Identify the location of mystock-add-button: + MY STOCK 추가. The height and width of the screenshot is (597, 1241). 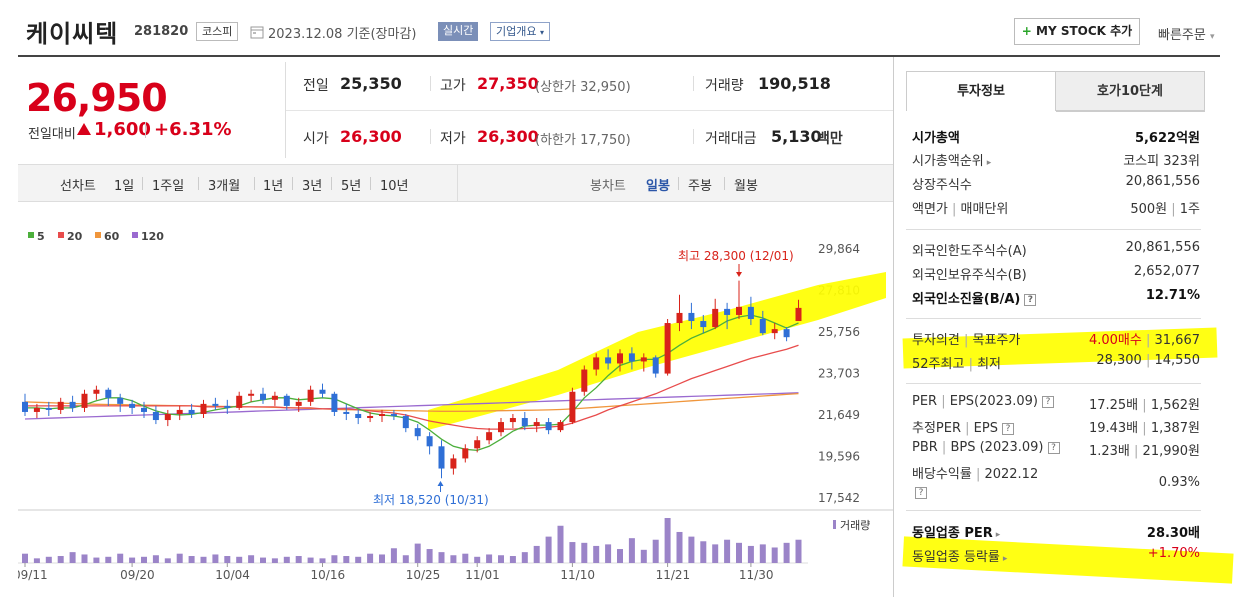
(1077, 31).